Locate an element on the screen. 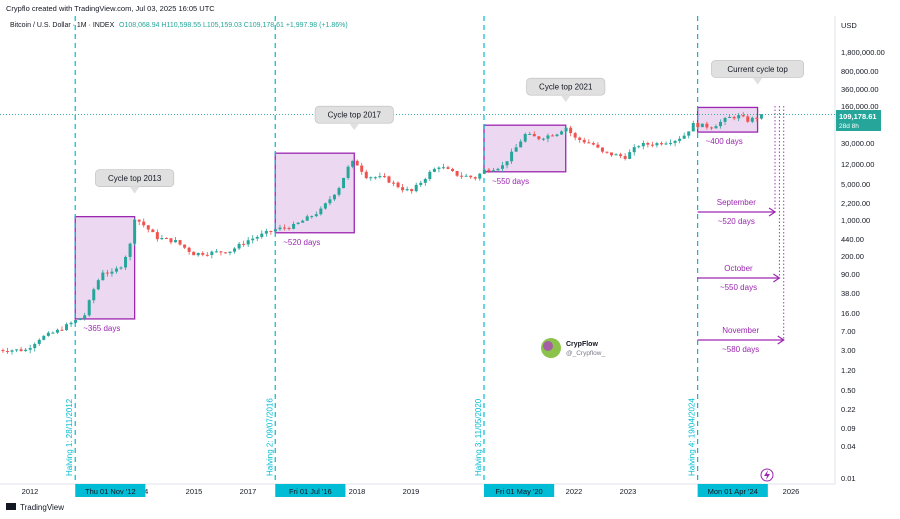 The height and width of the screenshot is (519, 900). projection-days: ~520 days is located at coordinates (736, 221).